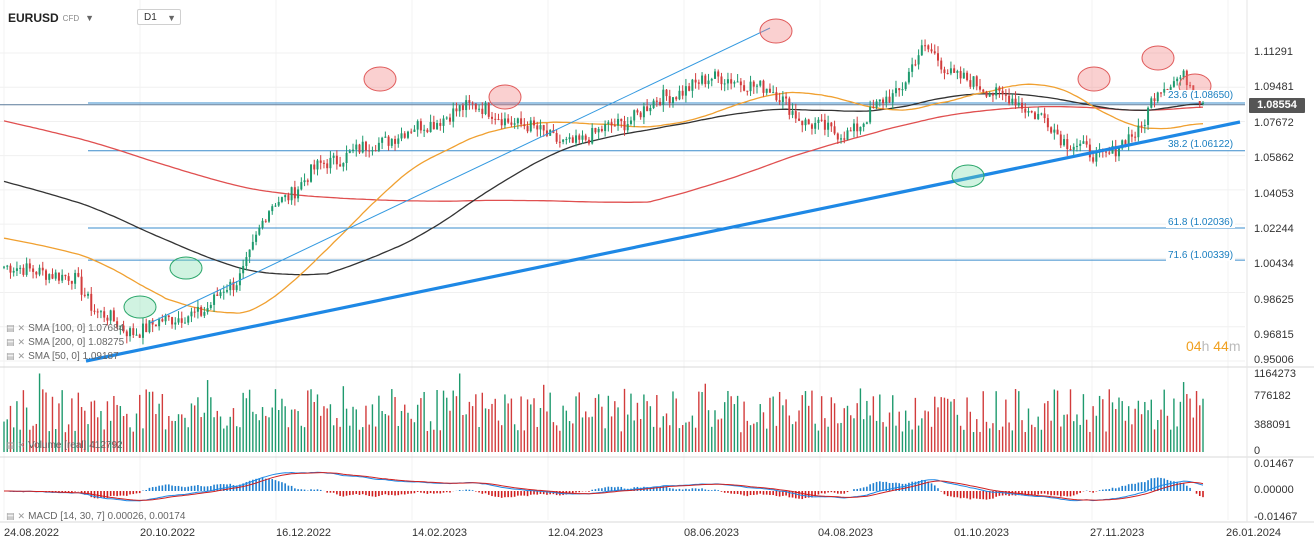 This screenshot has width=1314, height=549. What do you see at coordinates (90, 18) in the screenshot?
I see `symbol-dropdown-icon: ▼` at bounding box center [90, 18].